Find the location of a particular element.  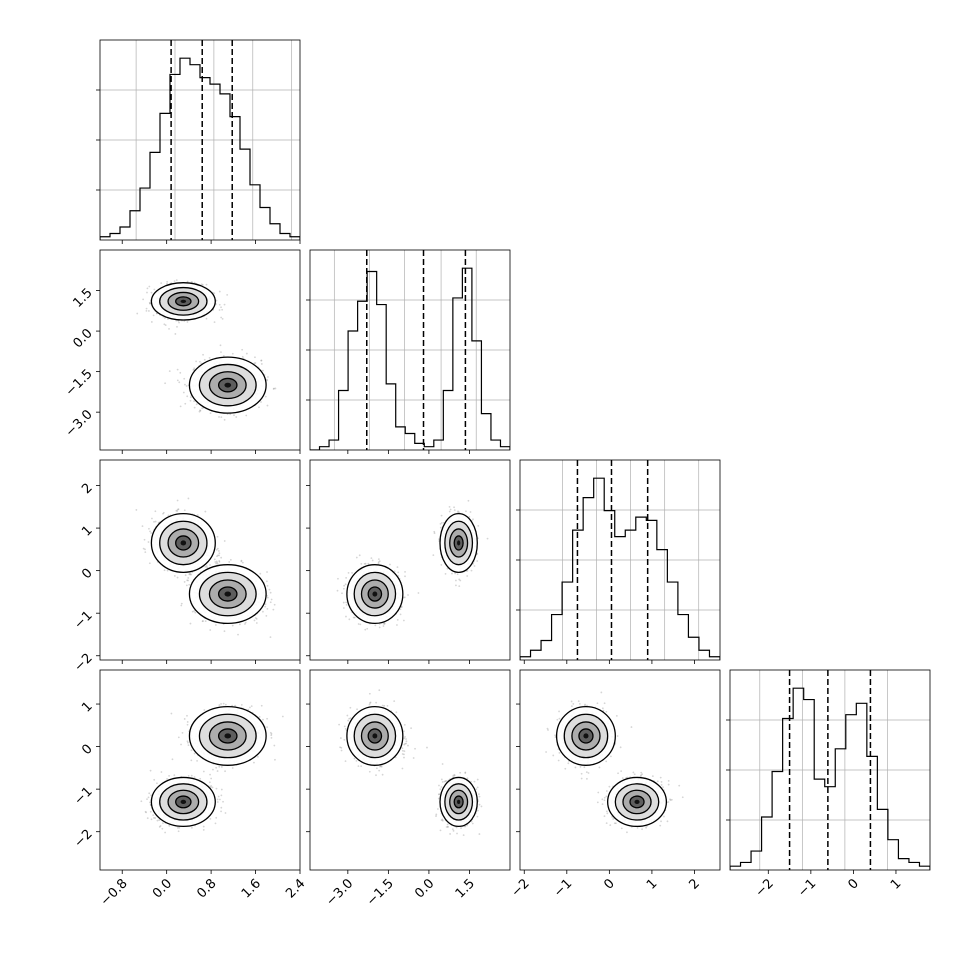

y-tick-label: −2 is located at coordinates (83, 663).